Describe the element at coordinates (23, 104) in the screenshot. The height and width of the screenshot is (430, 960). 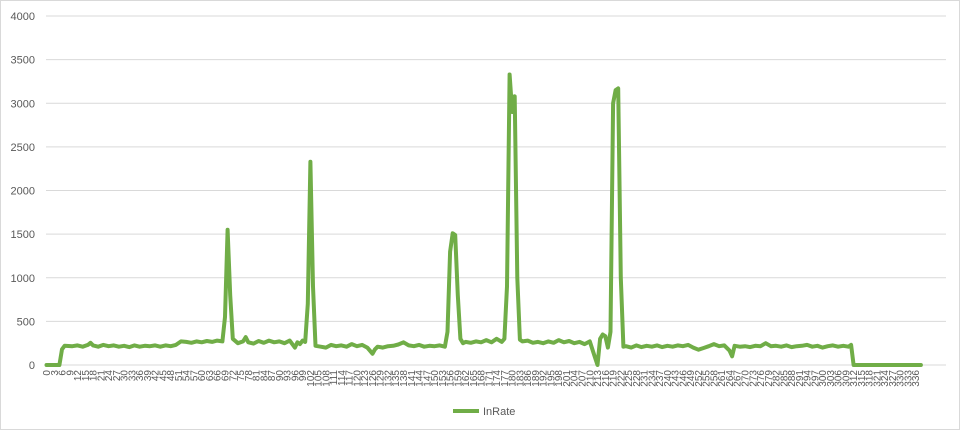
I see `y-tick-label: 3000` at that location.